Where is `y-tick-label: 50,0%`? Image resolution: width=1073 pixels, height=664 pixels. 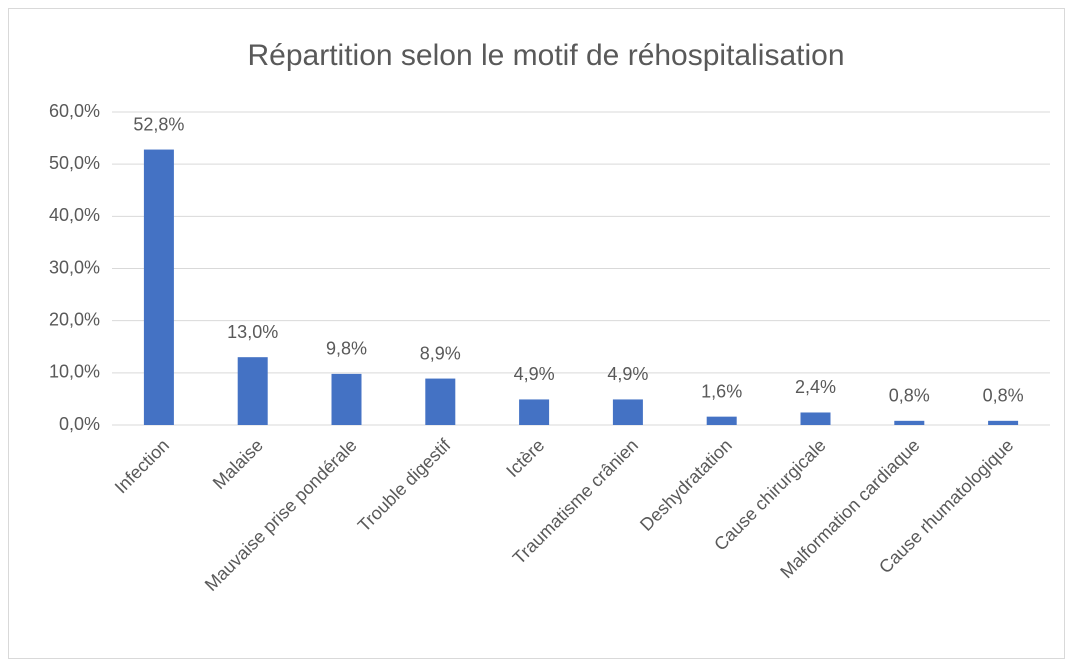 y-tick-label: 50,0% is located at coordinates (74, 163).